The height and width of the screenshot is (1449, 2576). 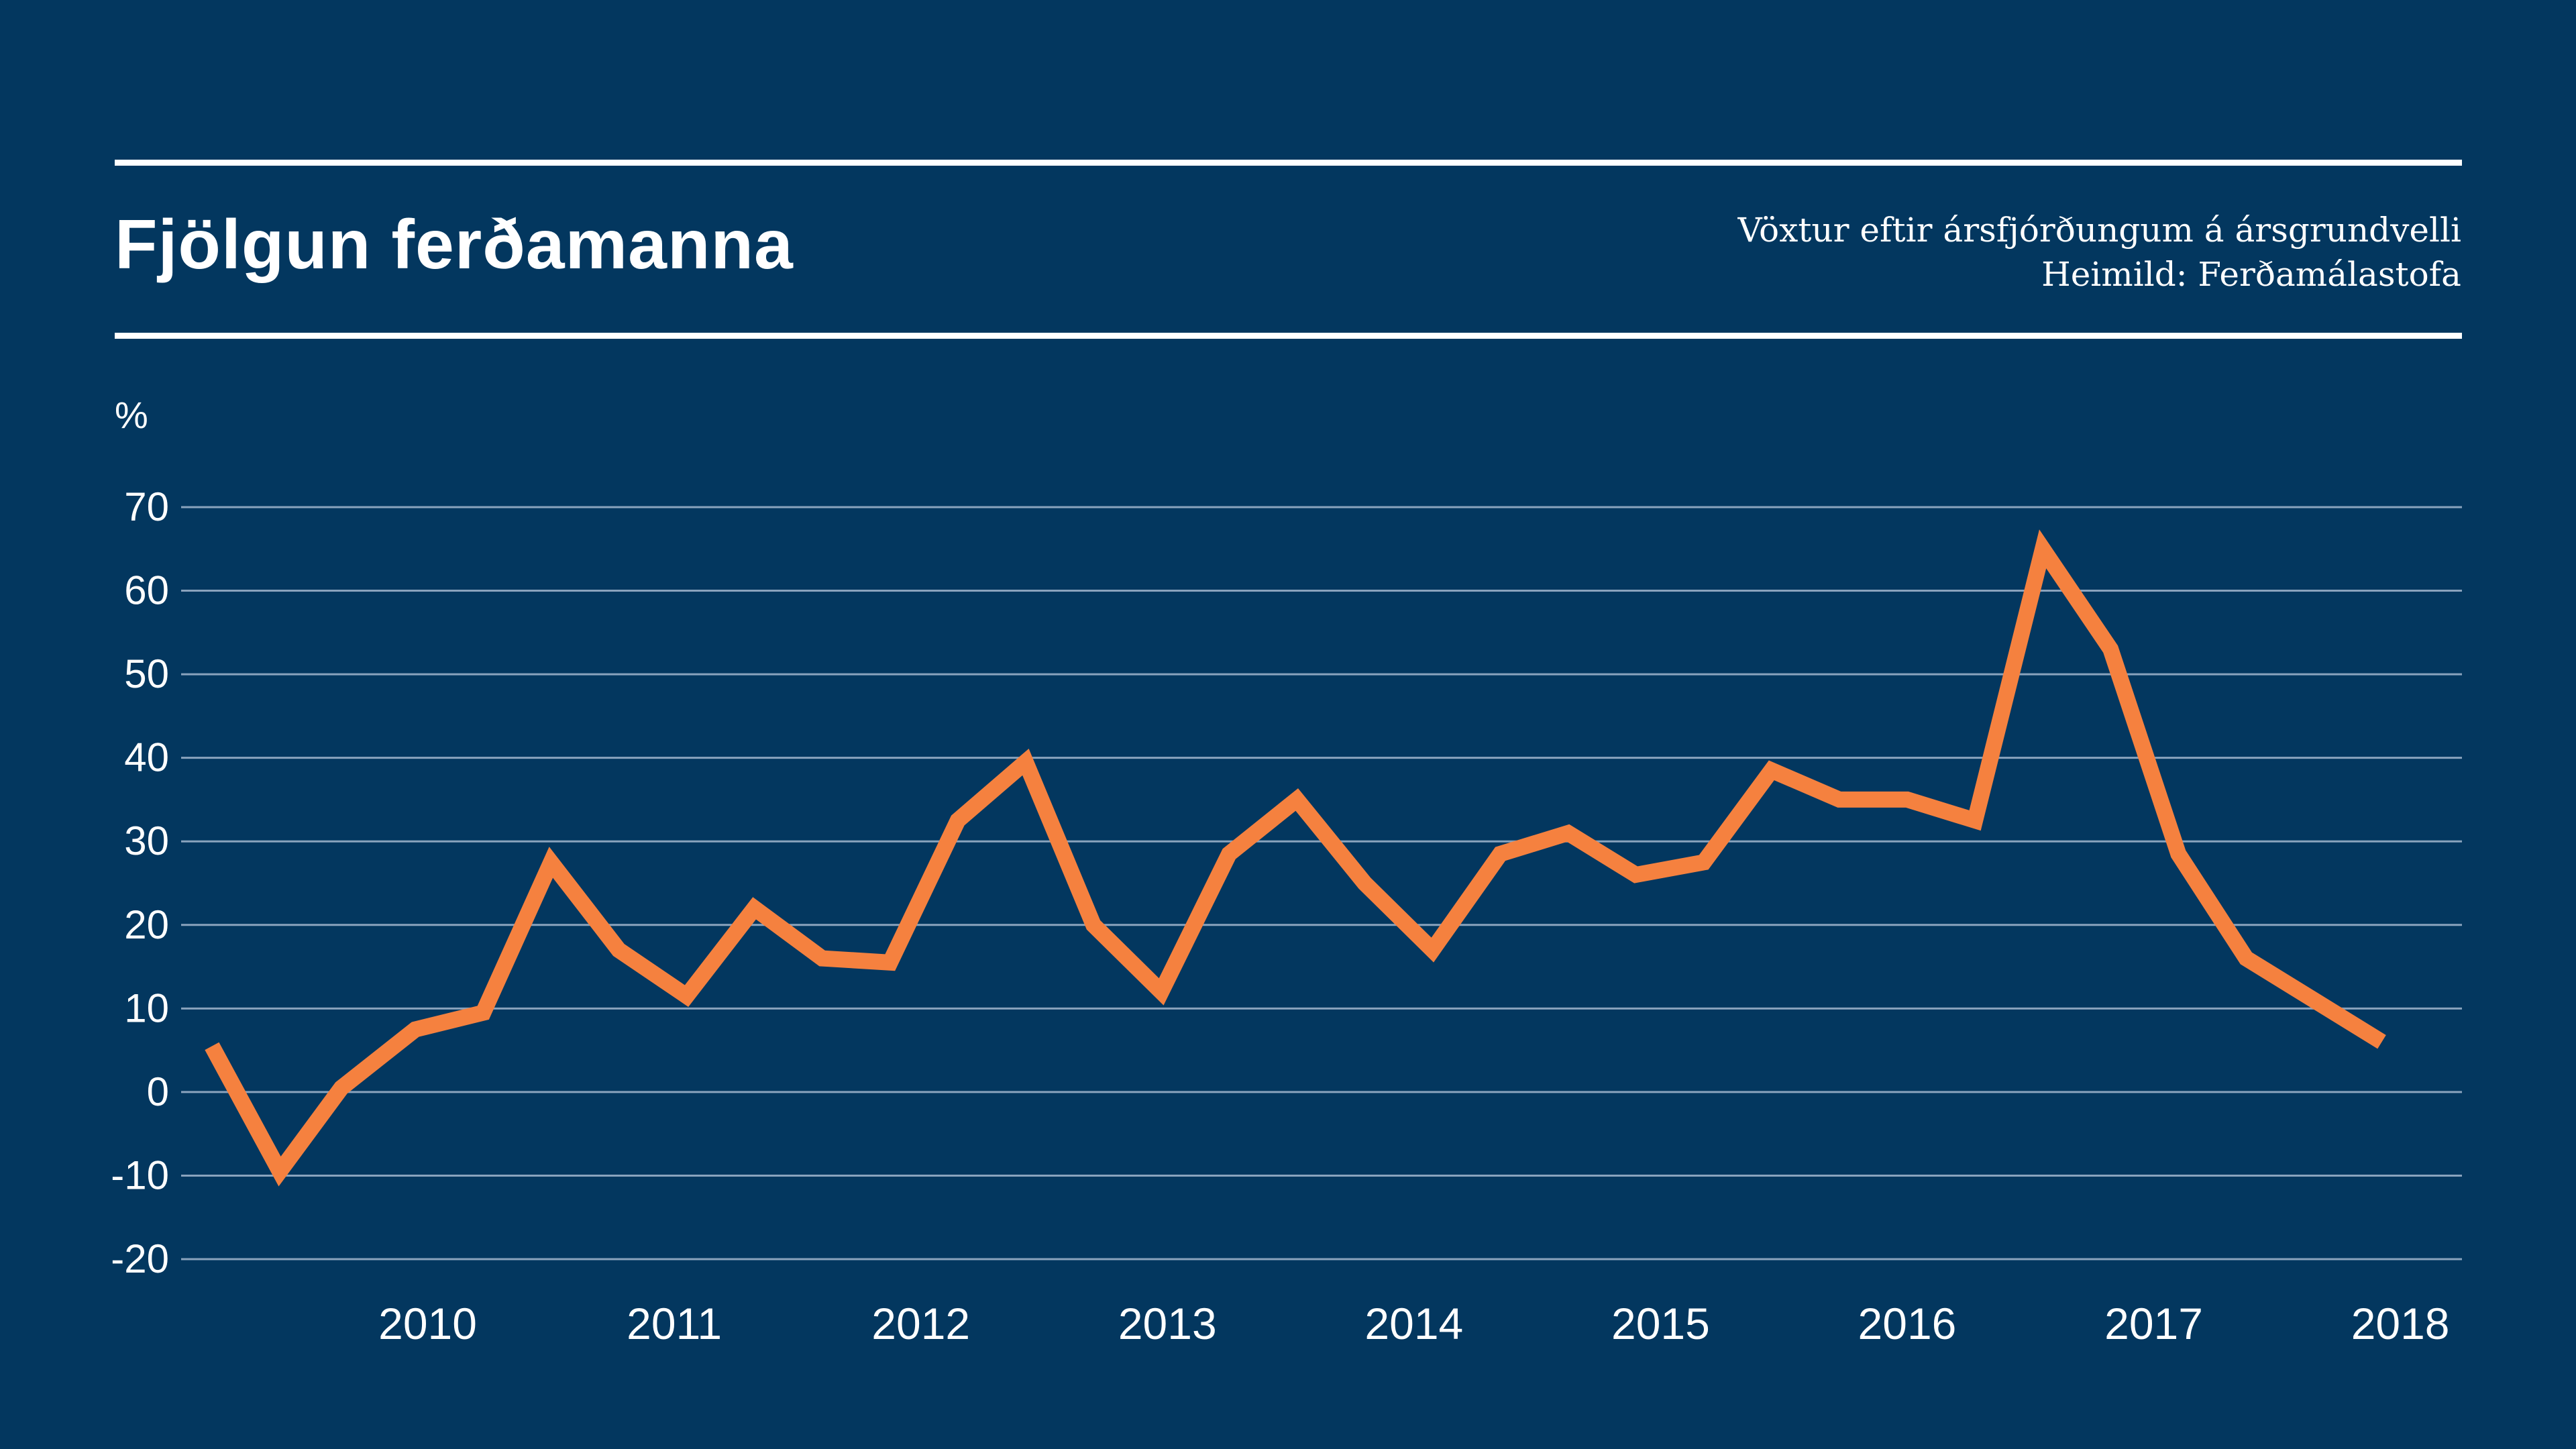 I want to click on subtitle-line-2: Heimild: Ferðamálastofa, so click(x=2251, y=274).